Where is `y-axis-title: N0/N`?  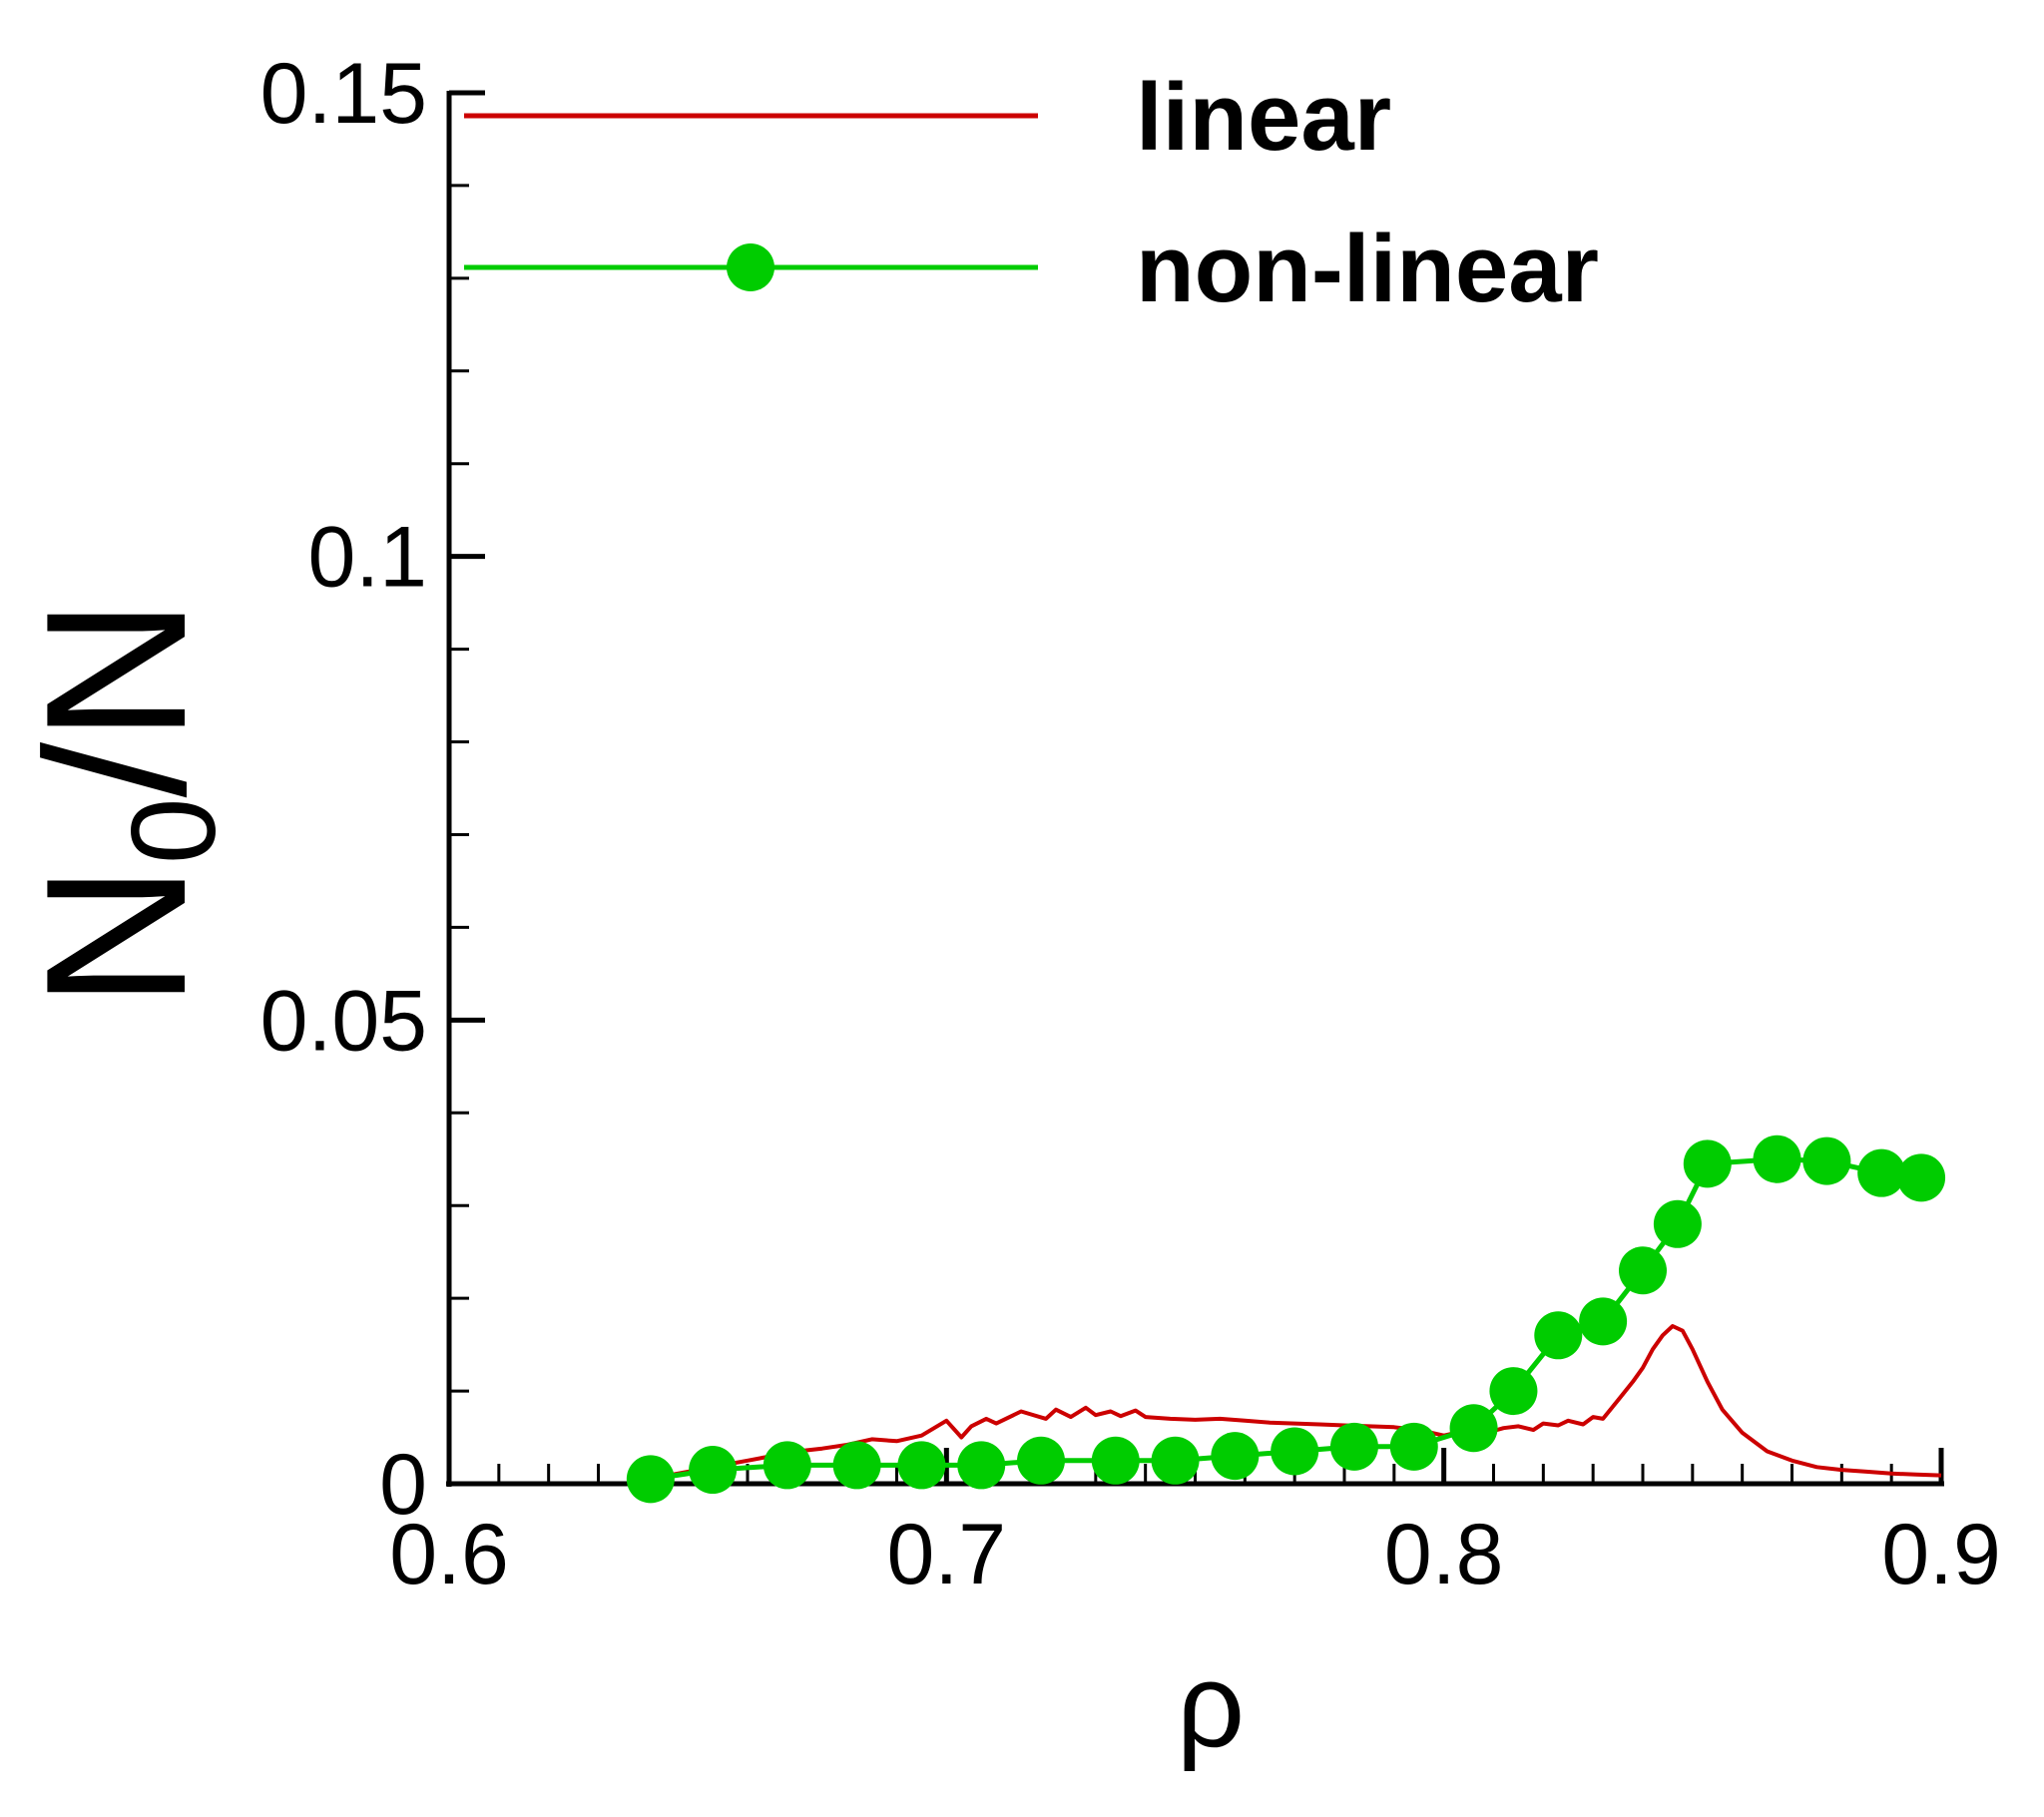
y-axis-title: N0/N is located at coordinates (123, 803).